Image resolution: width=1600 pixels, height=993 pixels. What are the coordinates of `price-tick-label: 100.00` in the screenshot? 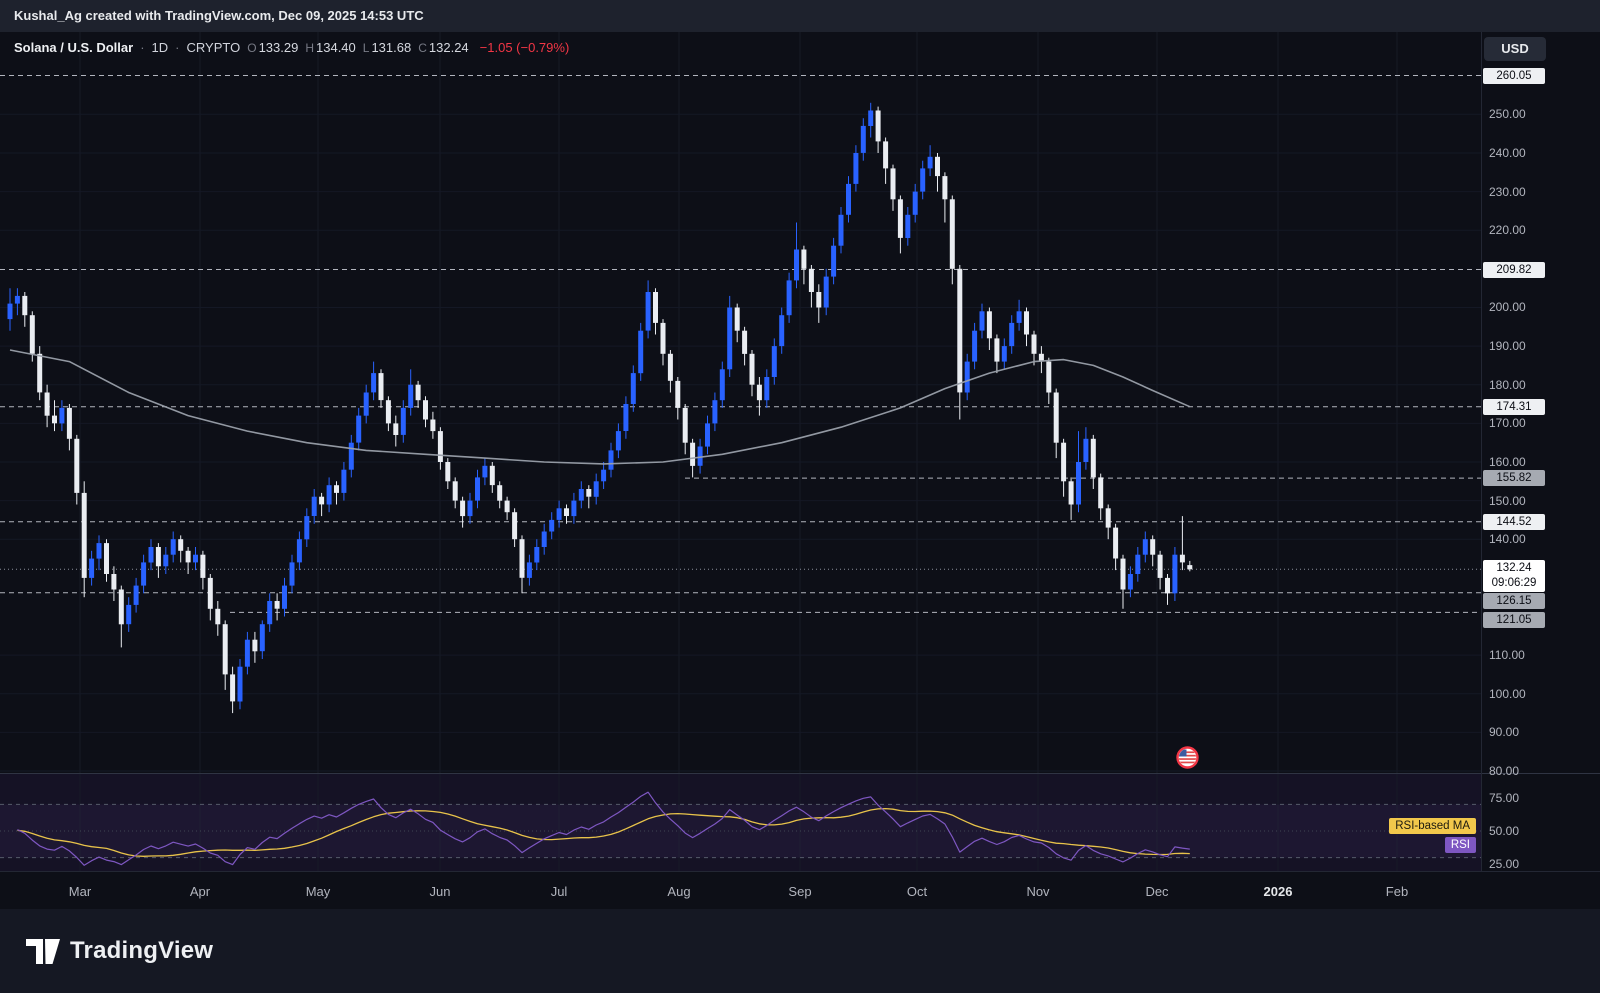 It's located at (1507, 693).